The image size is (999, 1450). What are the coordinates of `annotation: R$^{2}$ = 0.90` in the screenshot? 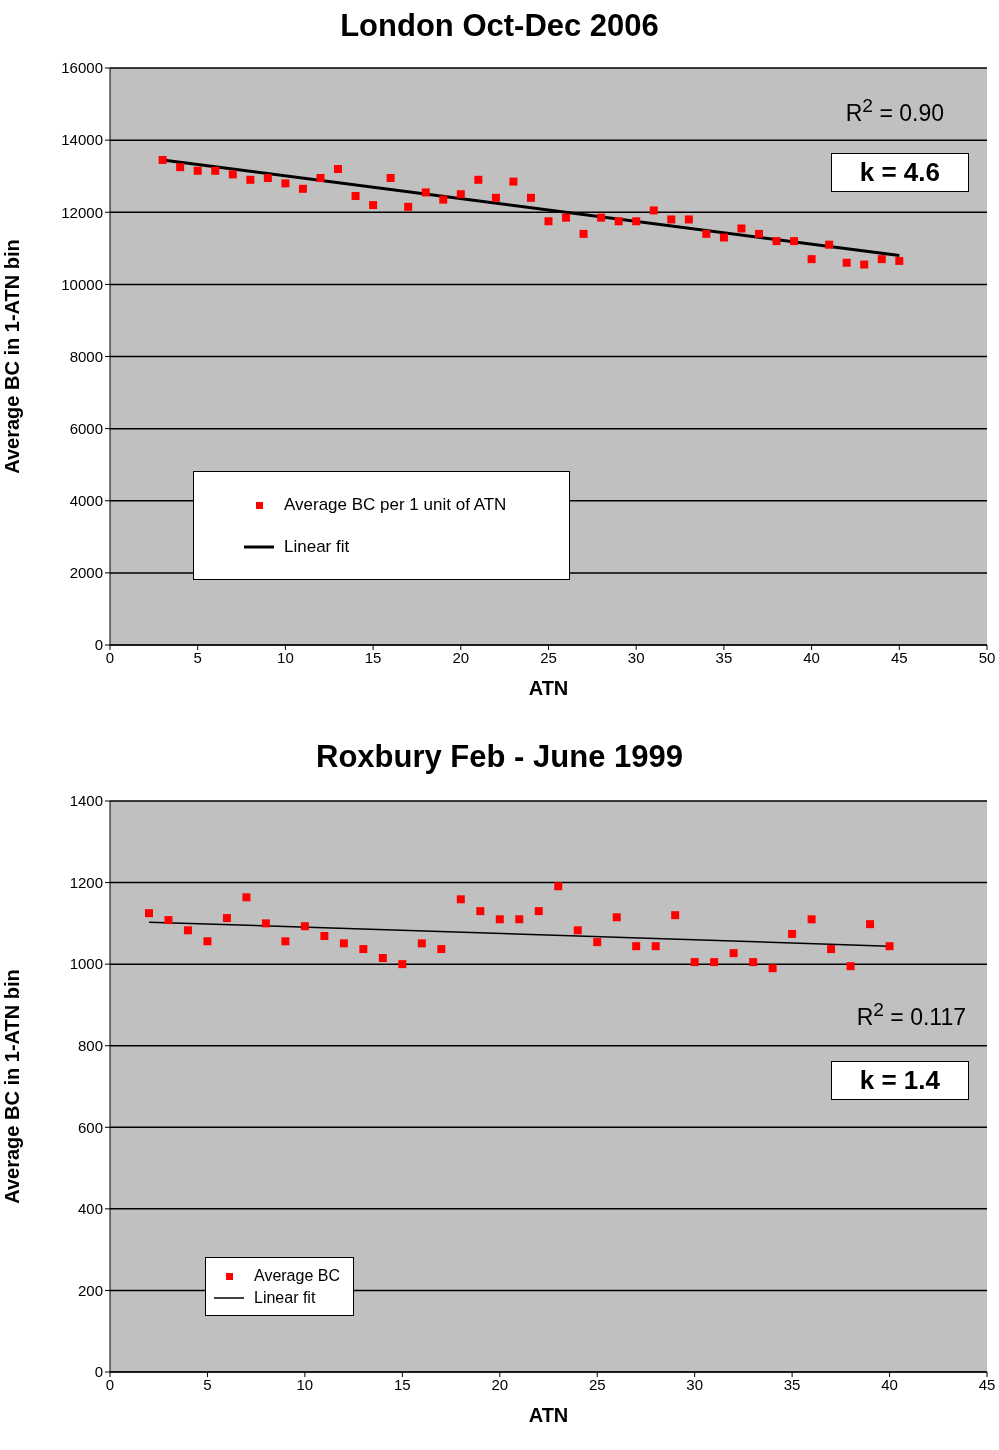 It's located at (894, 111).